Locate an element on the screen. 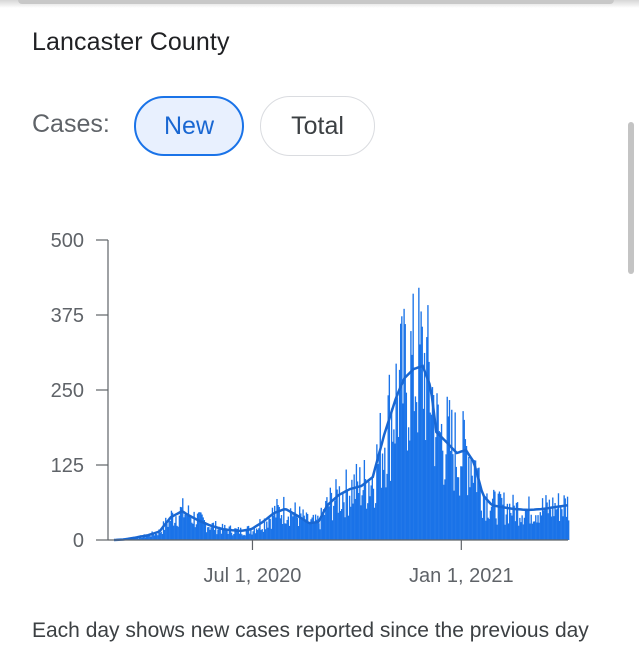 This screenshot has height=667, width=639. y-tick-label: 250 is located at coordinates (67, 391).